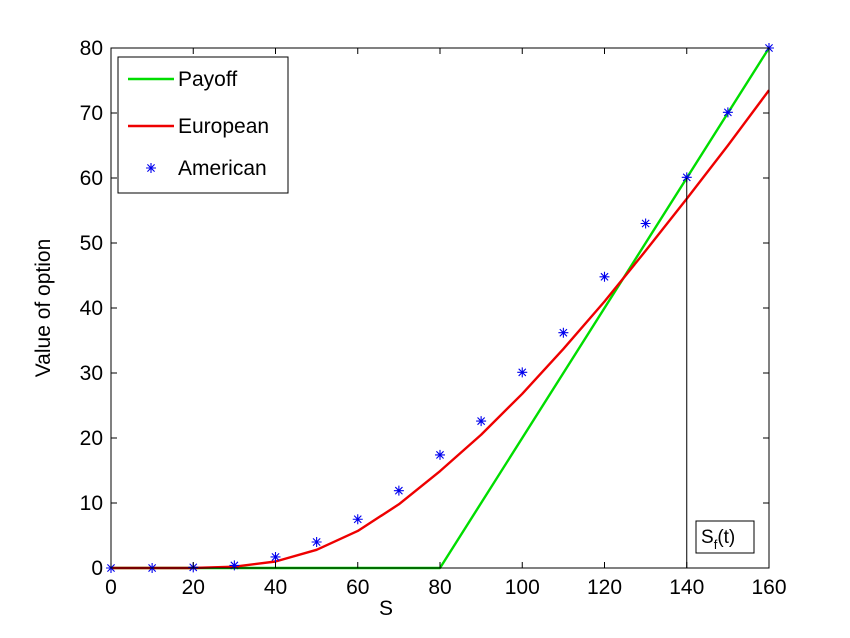 Image resolution: width=850 pixels, height=638 pixels. Describe the element at coordinates (111, 587) in the screenshot. I see `x-tick-label-0: 0` at that location.